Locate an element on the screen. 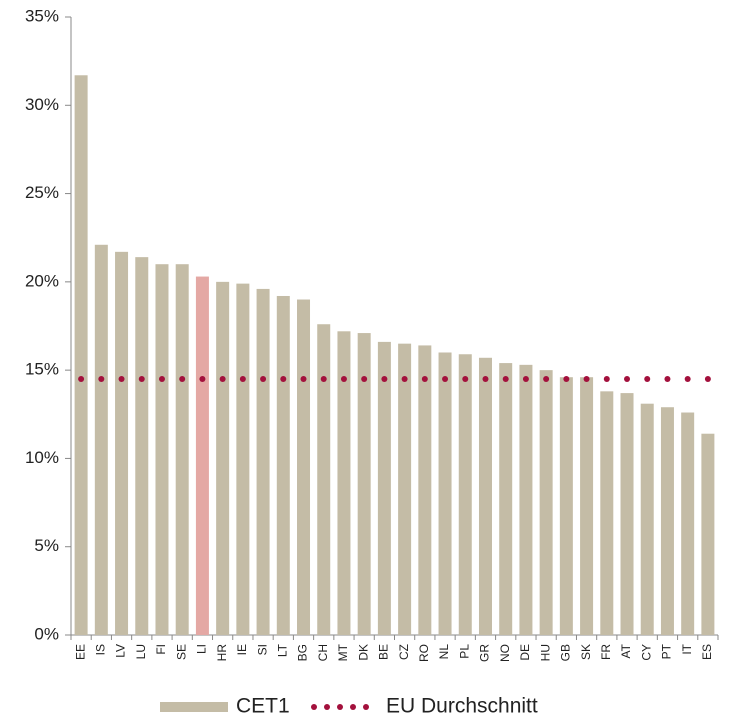 Image resolution: width=738 pixels, height=722 pixels. y-tick-label: 35% is located at coordinates (42, 15).